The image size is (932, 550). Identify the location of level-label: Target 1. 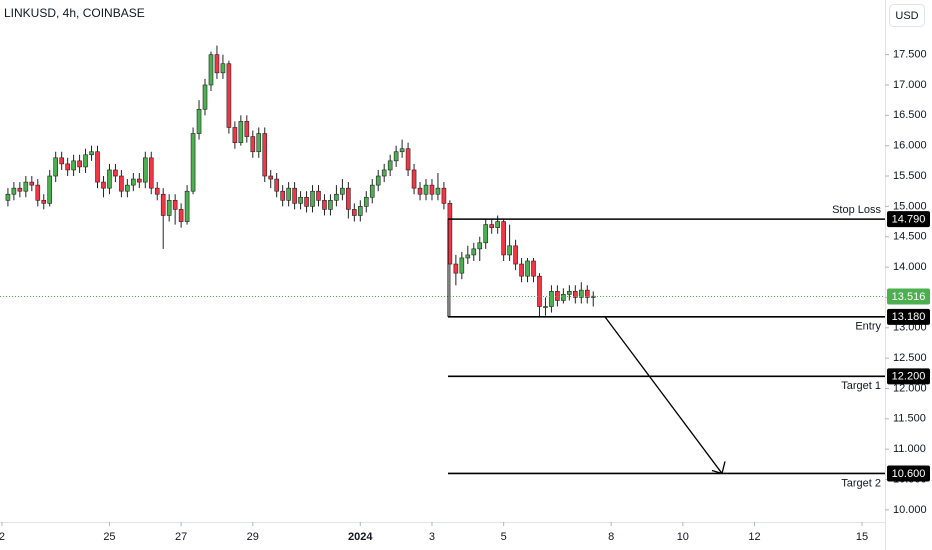
(861, 386).